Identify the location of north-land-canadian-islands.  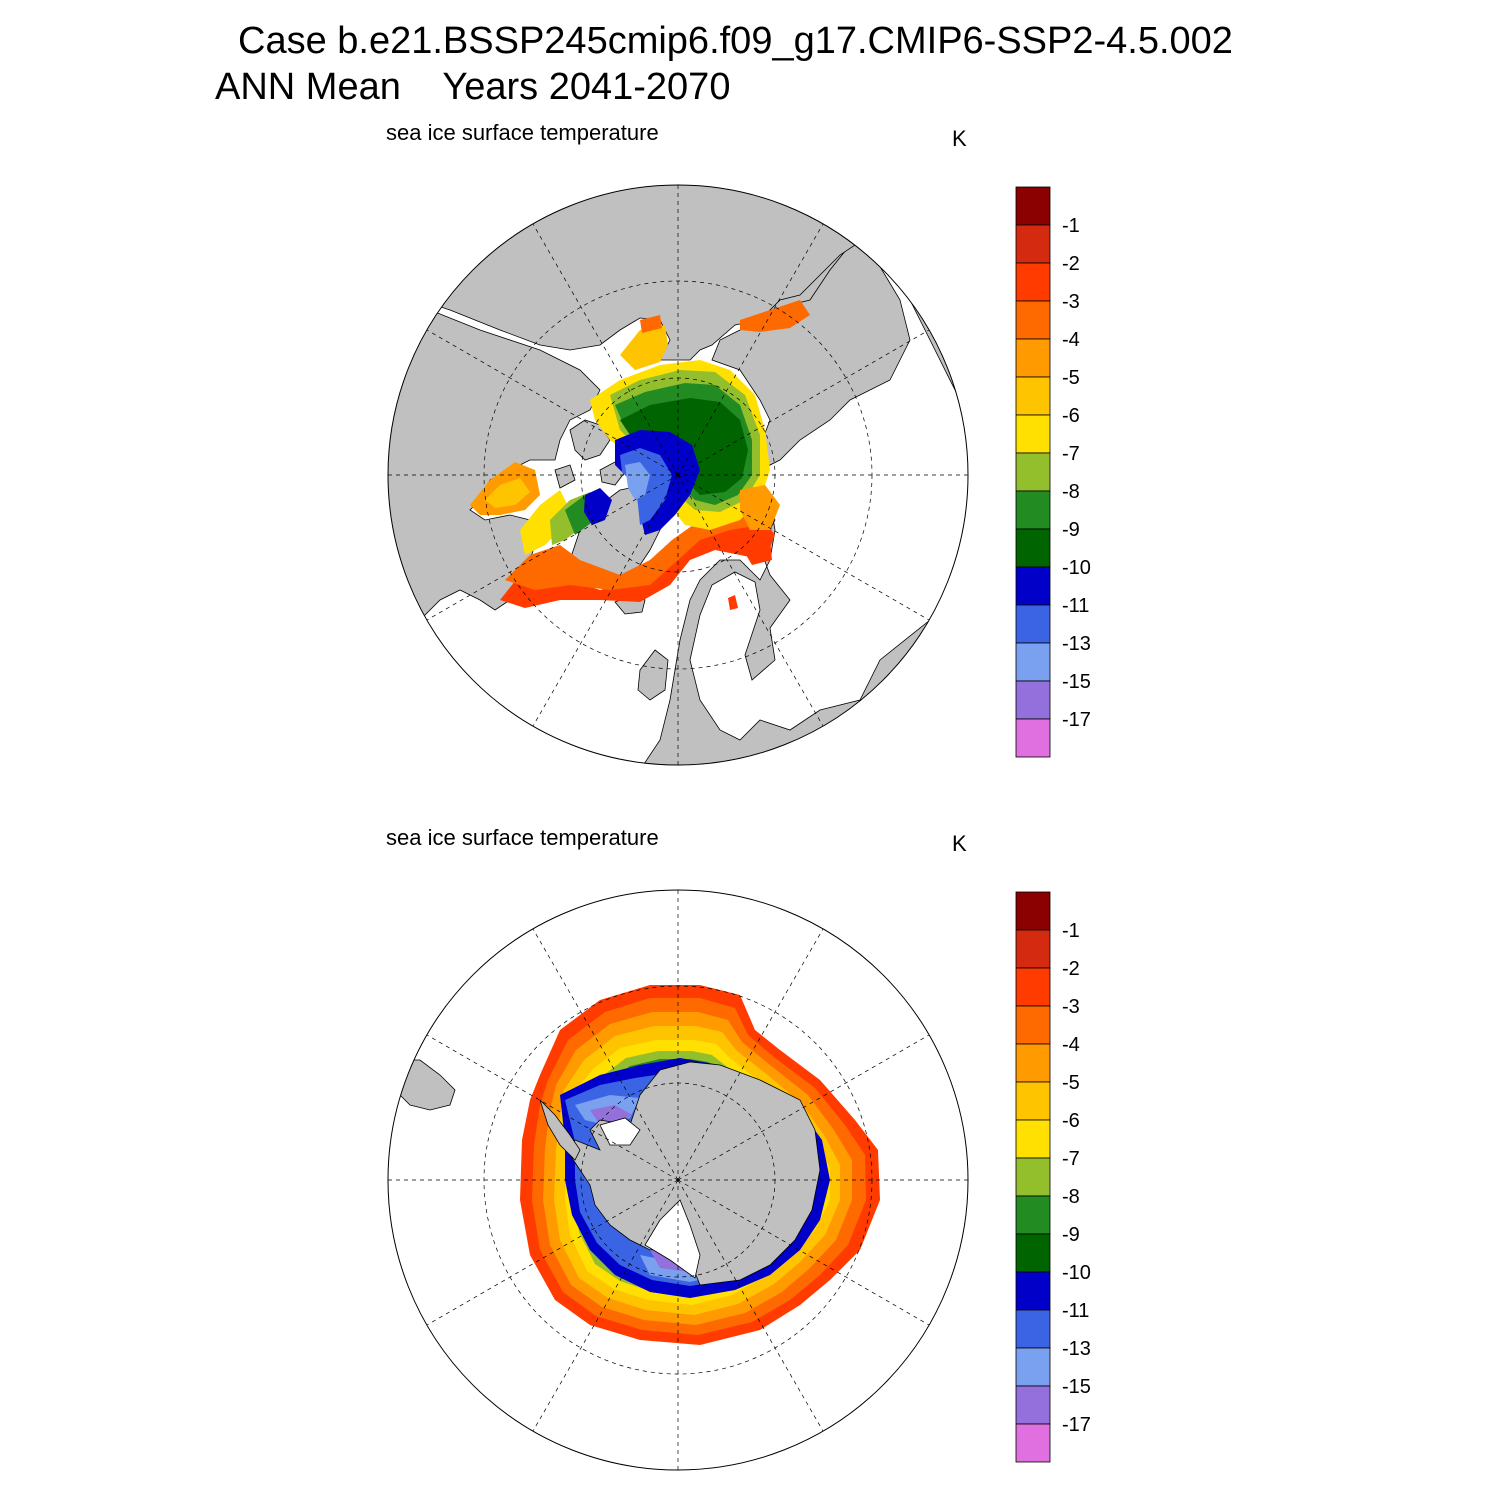
(590, 454).